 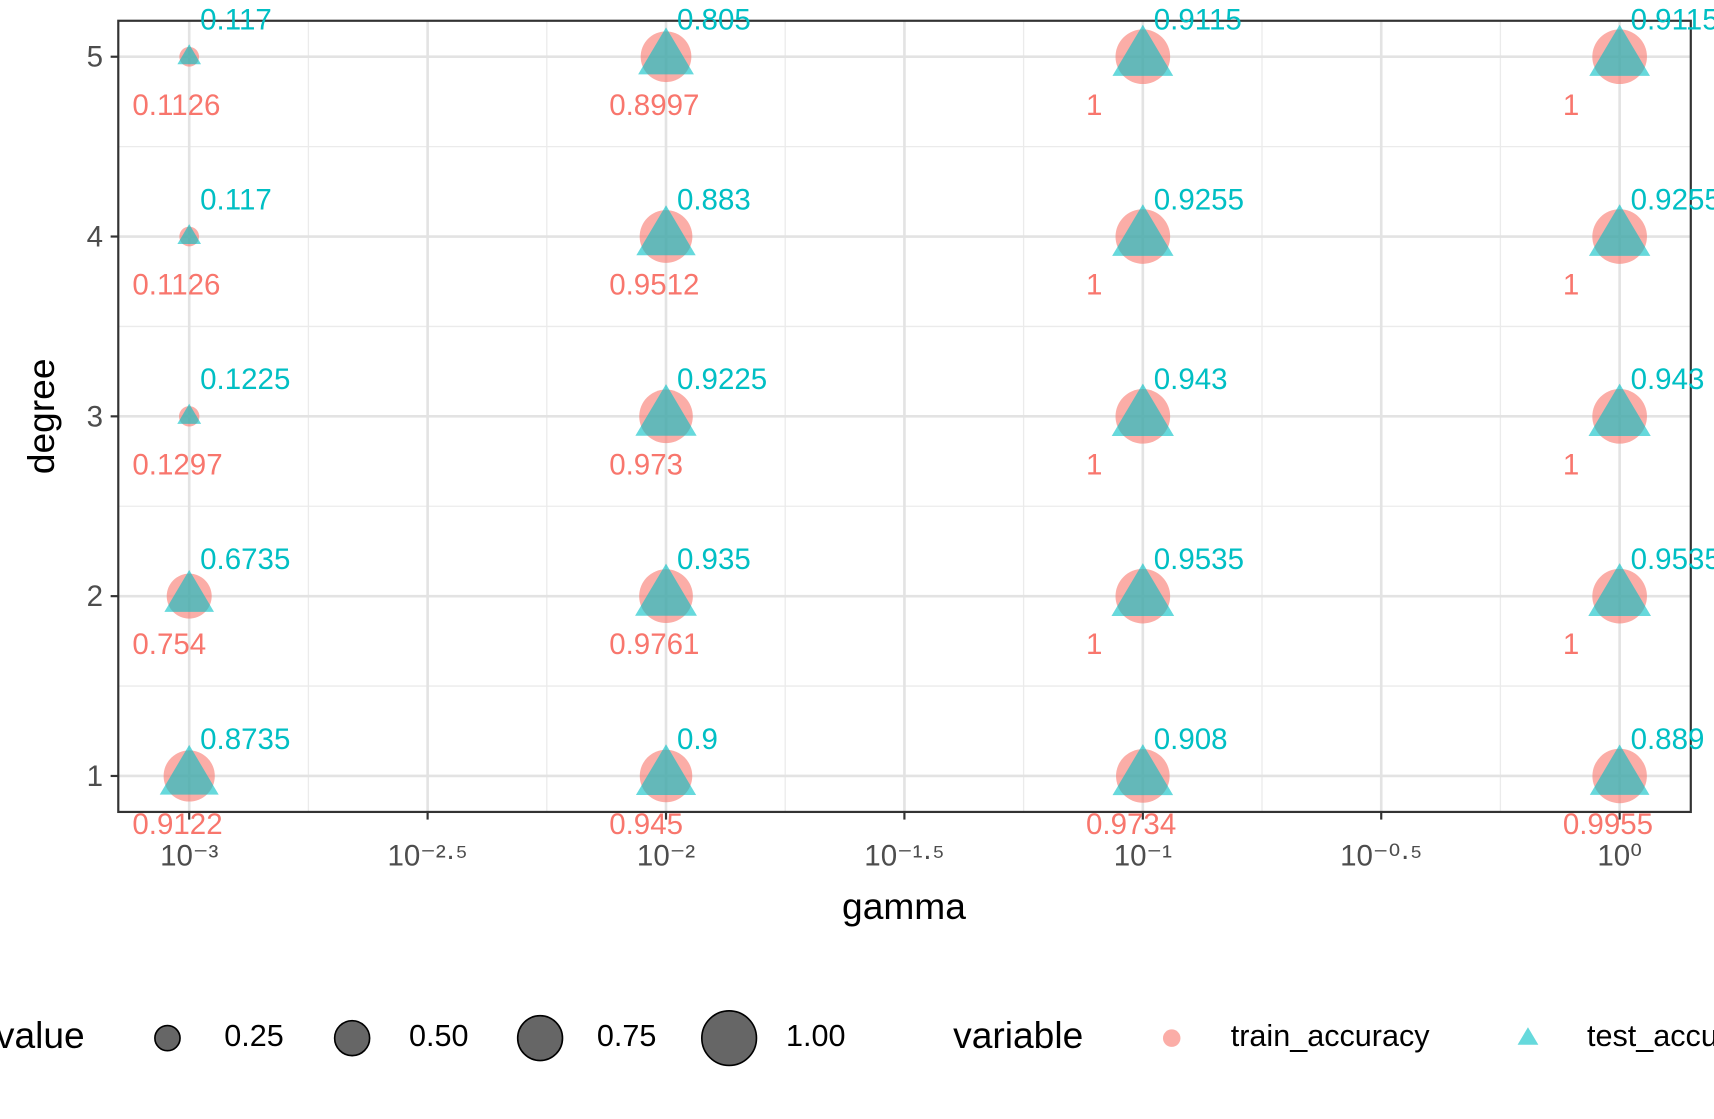 I want to click on size-legend-label: 0.50, so click(x=439, y=1036).